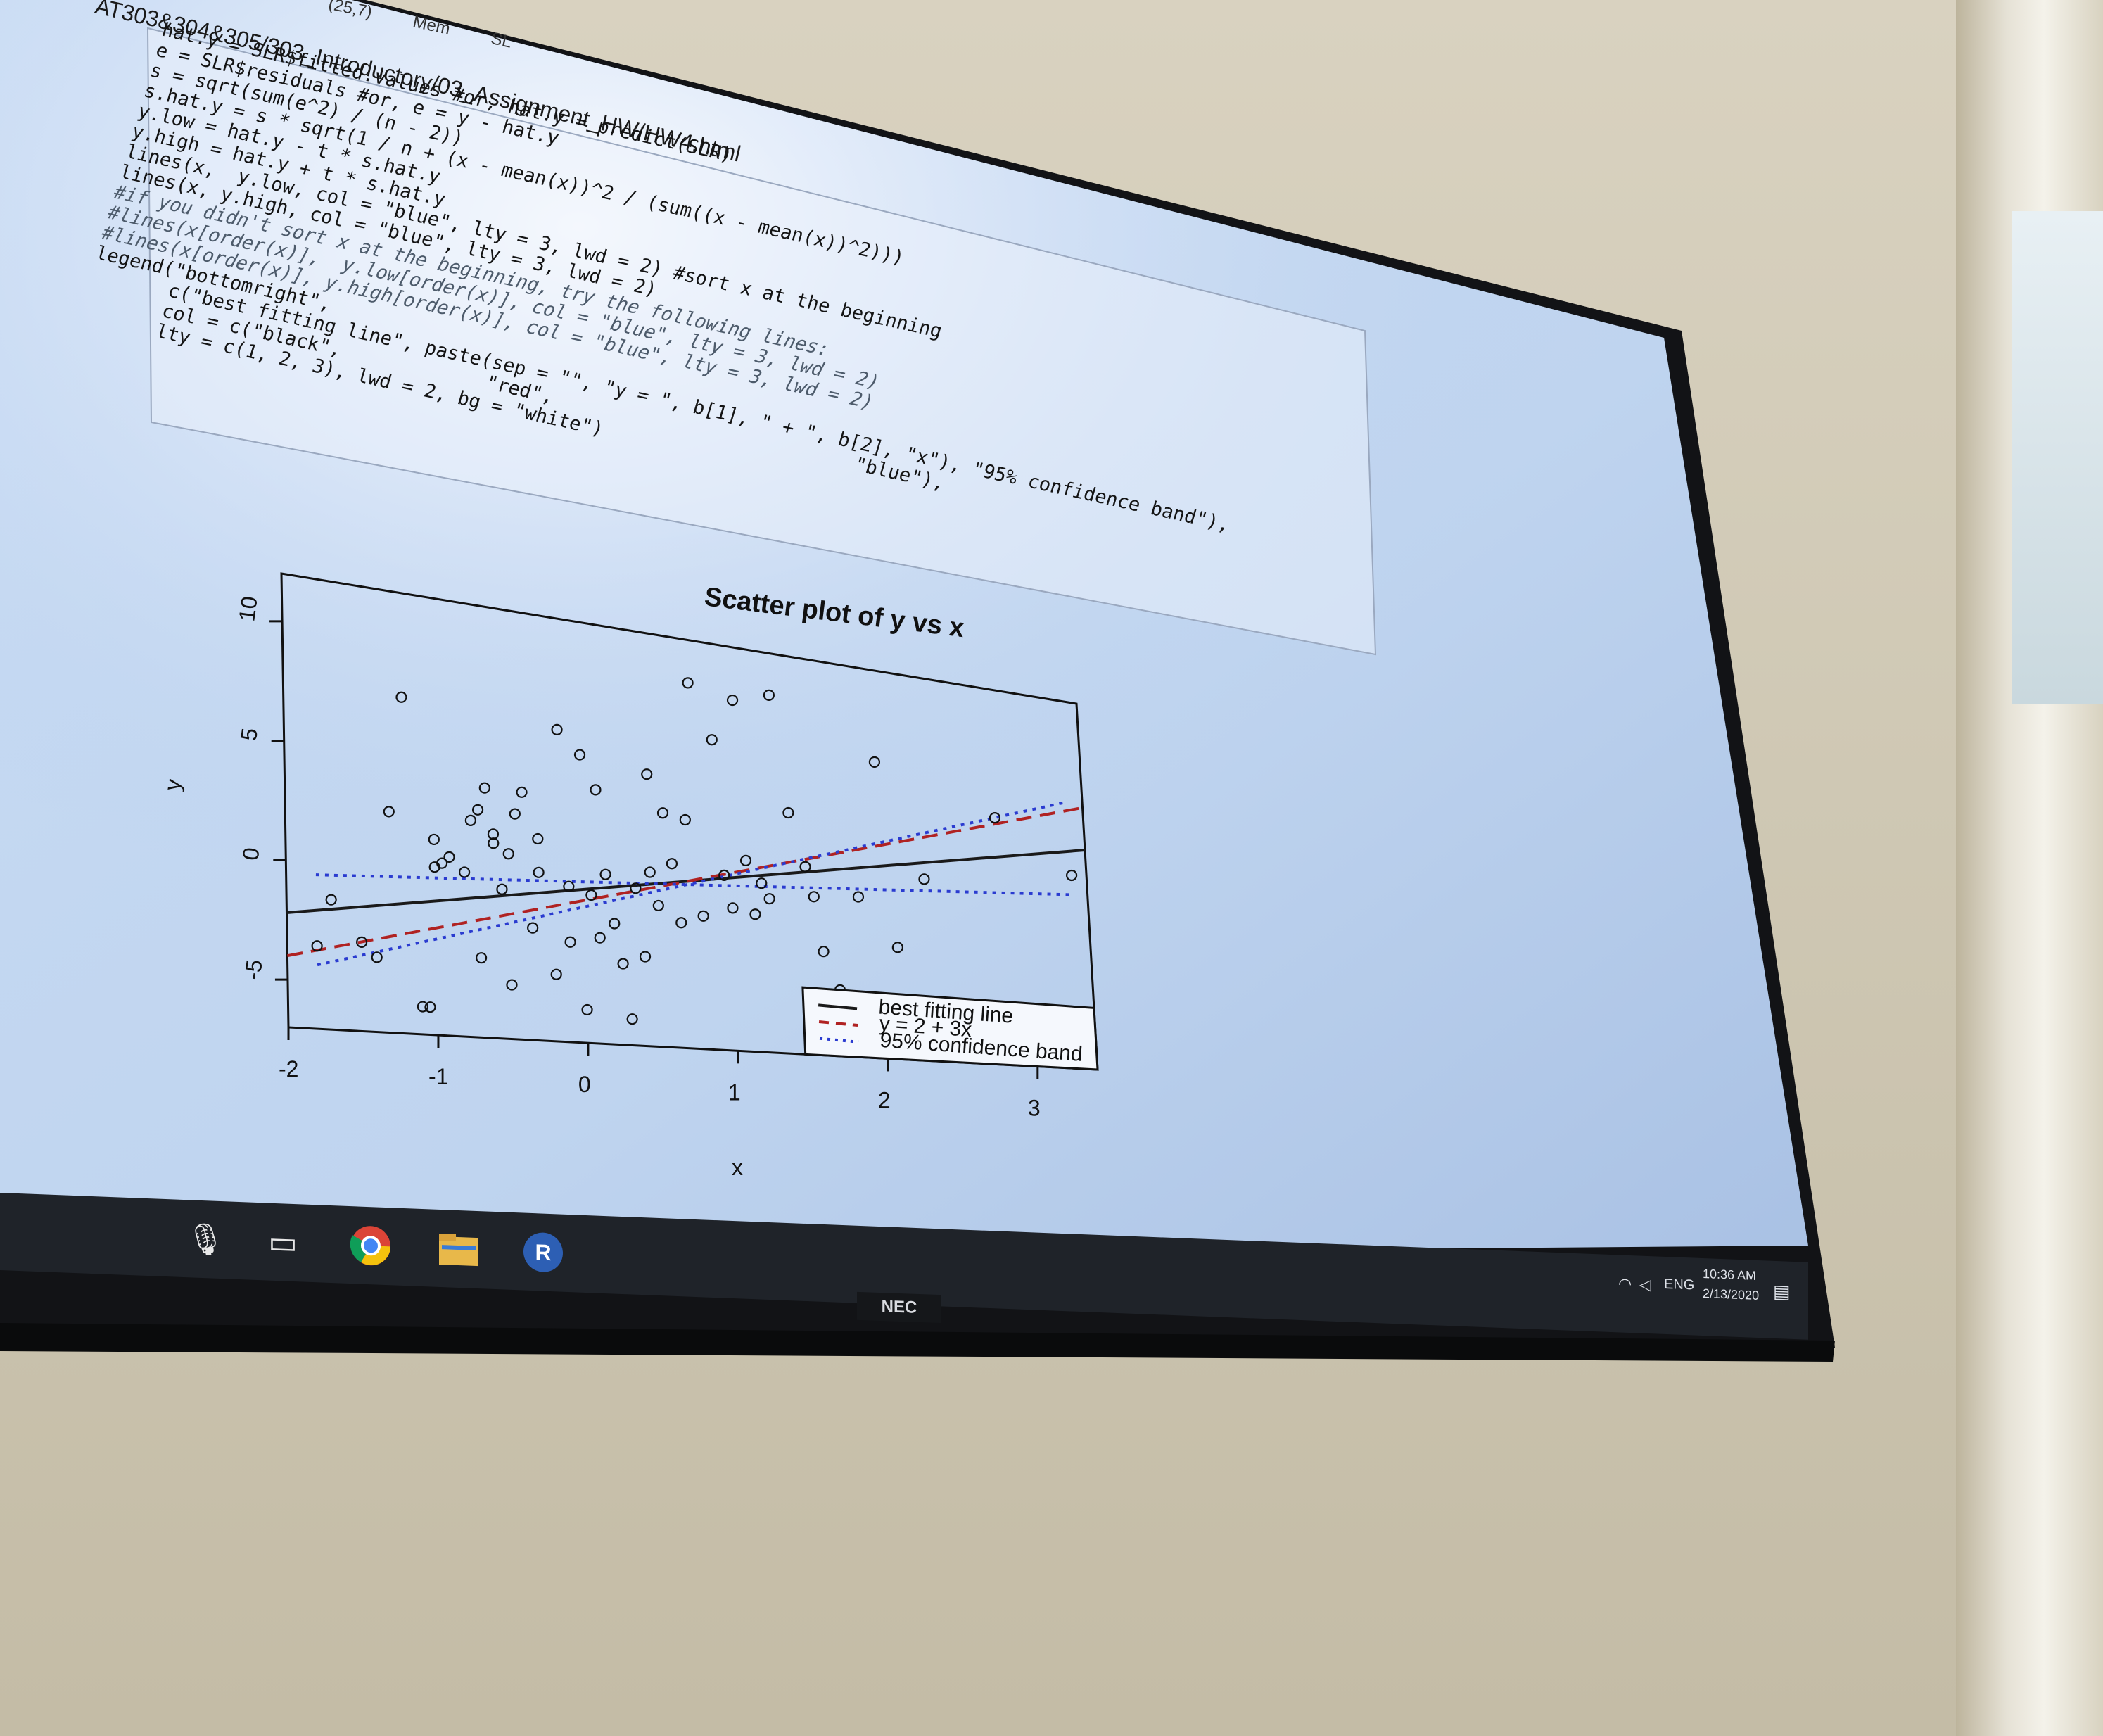 This screenshot has width=2103, height=1736. What do you see at coordinates (1782, 1291) in the screenshot?
I see `notification-icon: ▤` at bounding box center [1782, 1291].